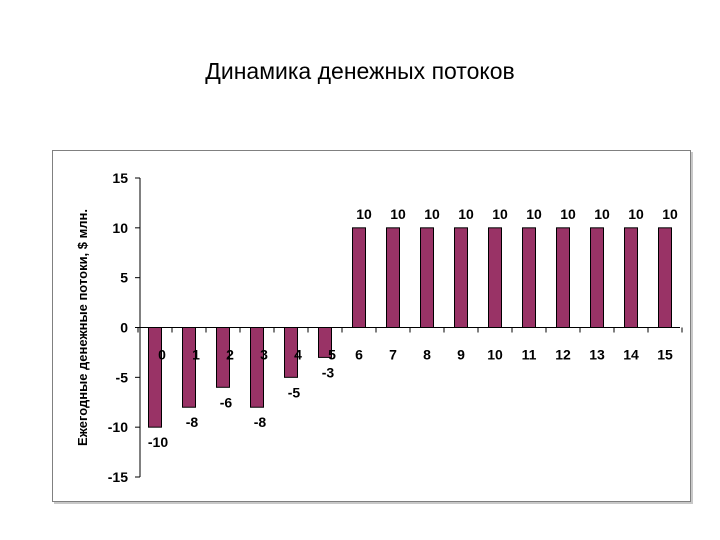 The width and height of the screenshot is (720, 540). What do you see at coordinates (118, 427) in the screenshot?
I see `y-tick-label: -10` at bounding box center [118, 427].